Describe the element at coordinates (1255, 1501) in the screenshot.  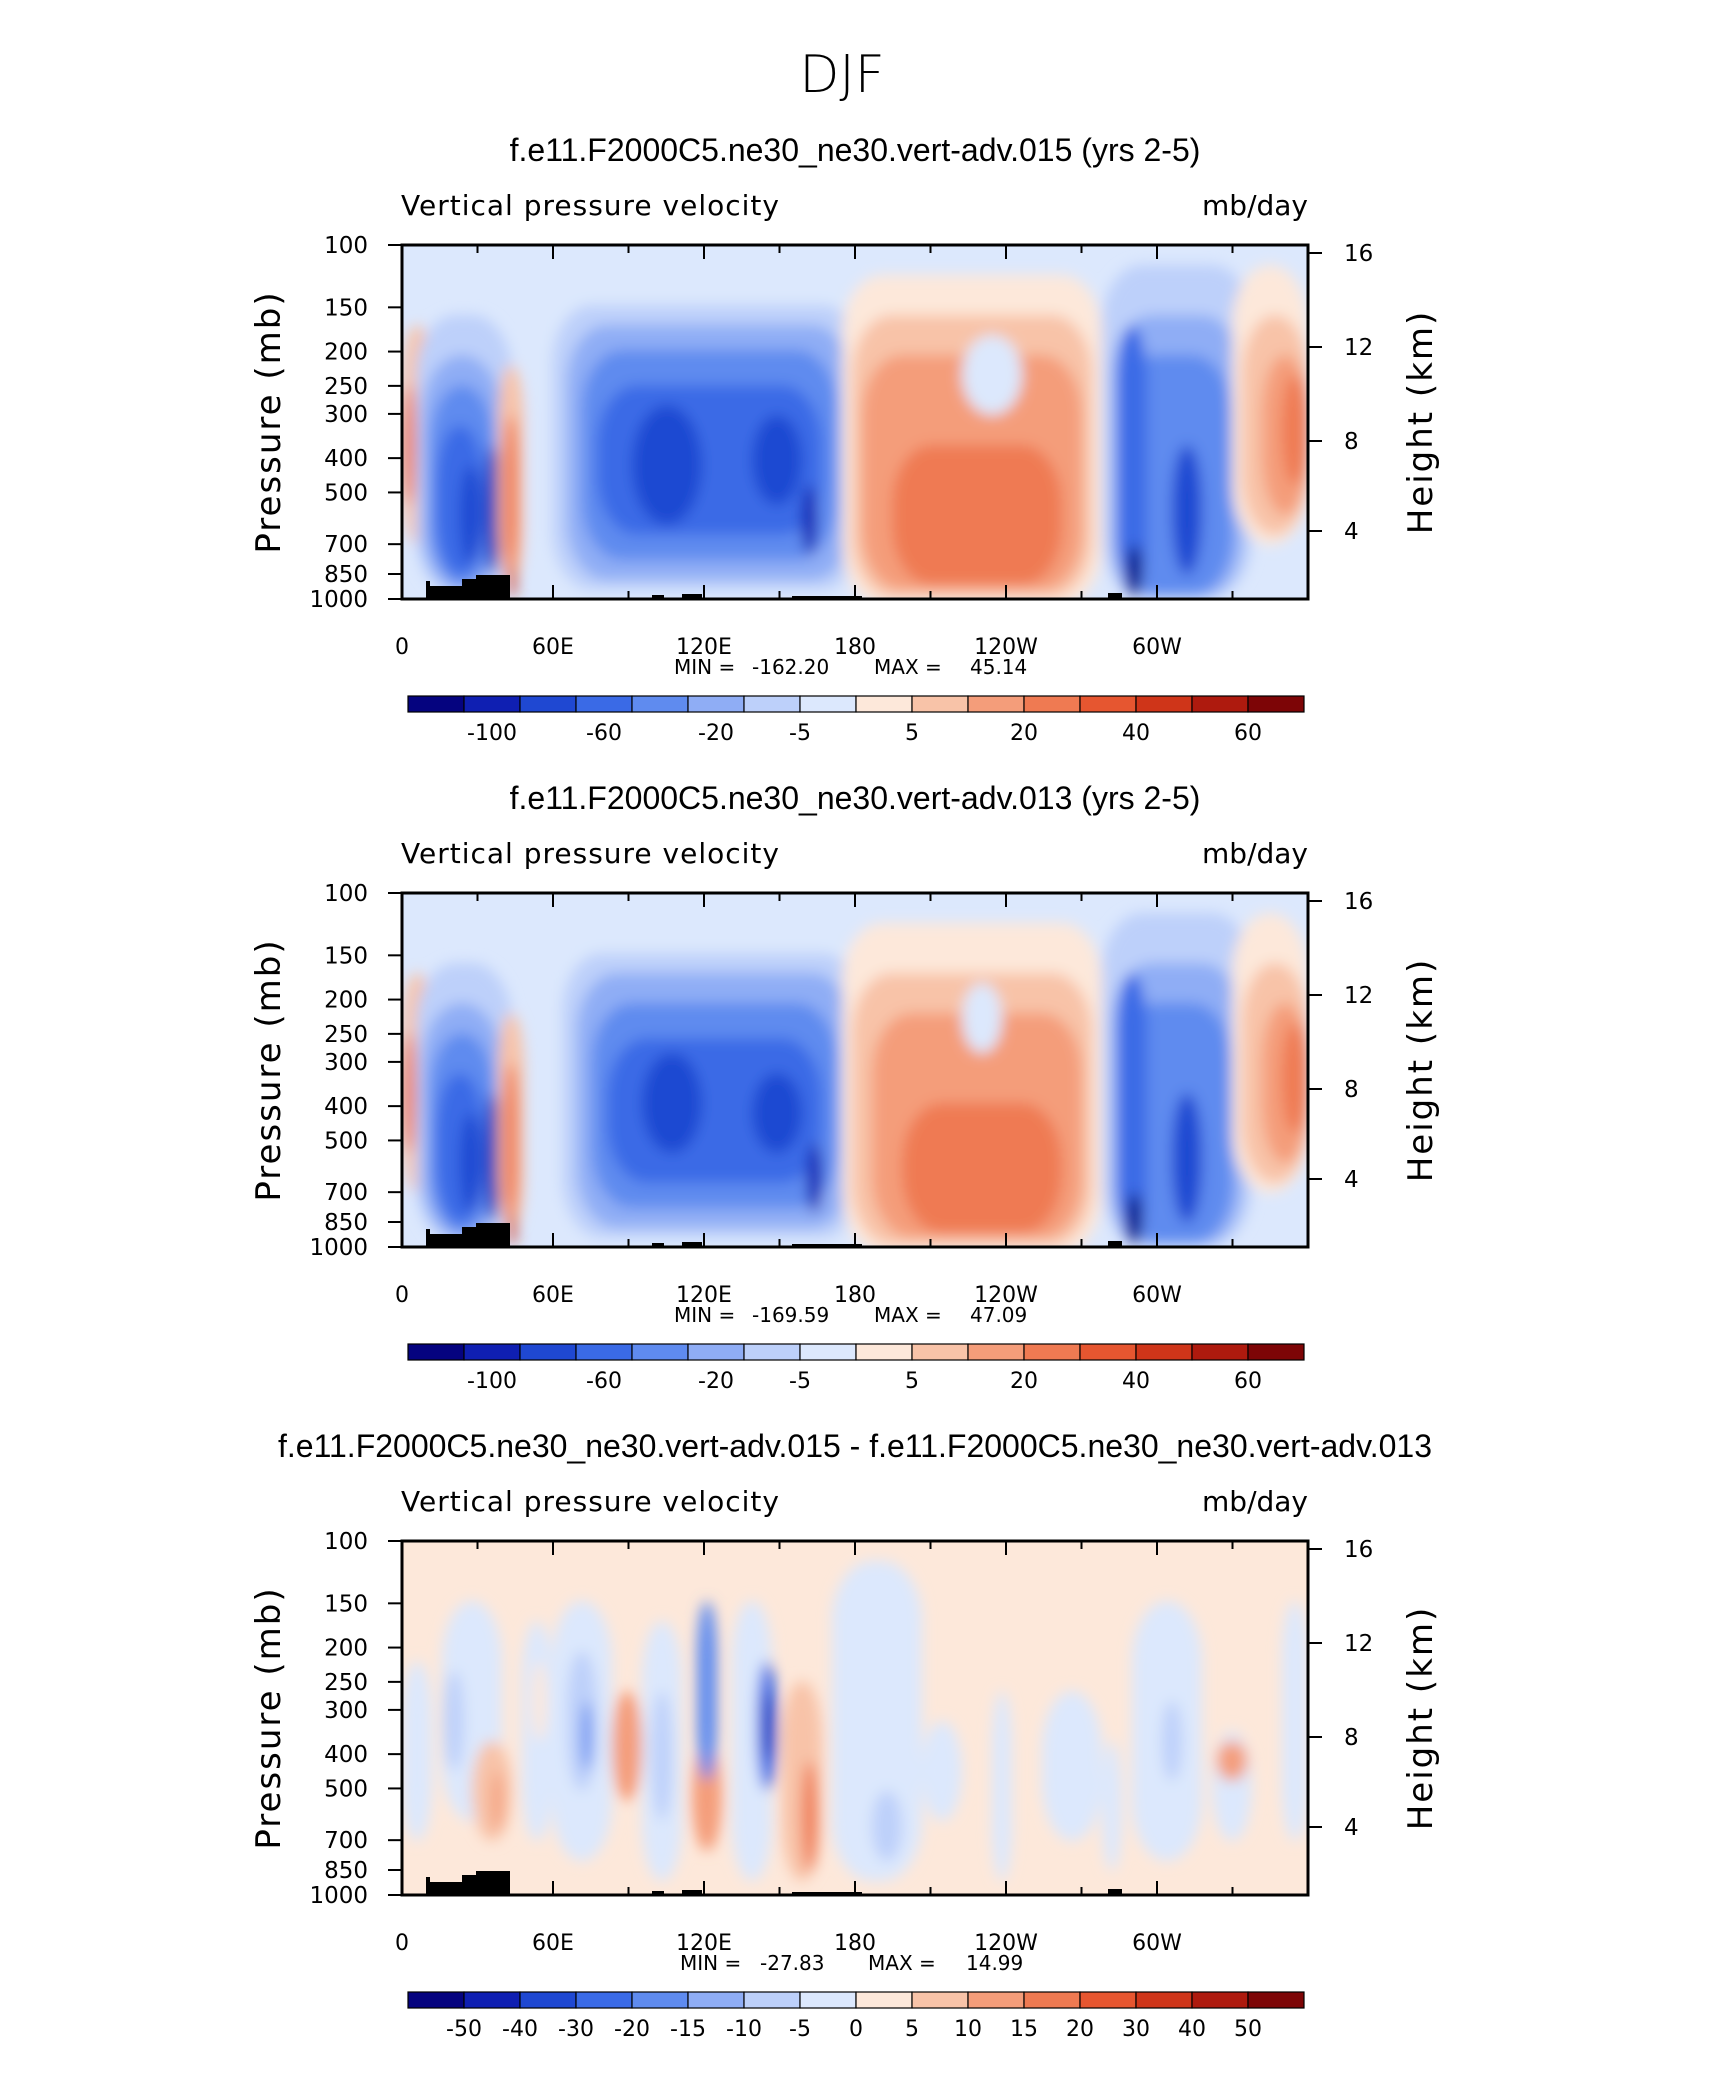
I see `panel-3-units: mb/day` at that location.